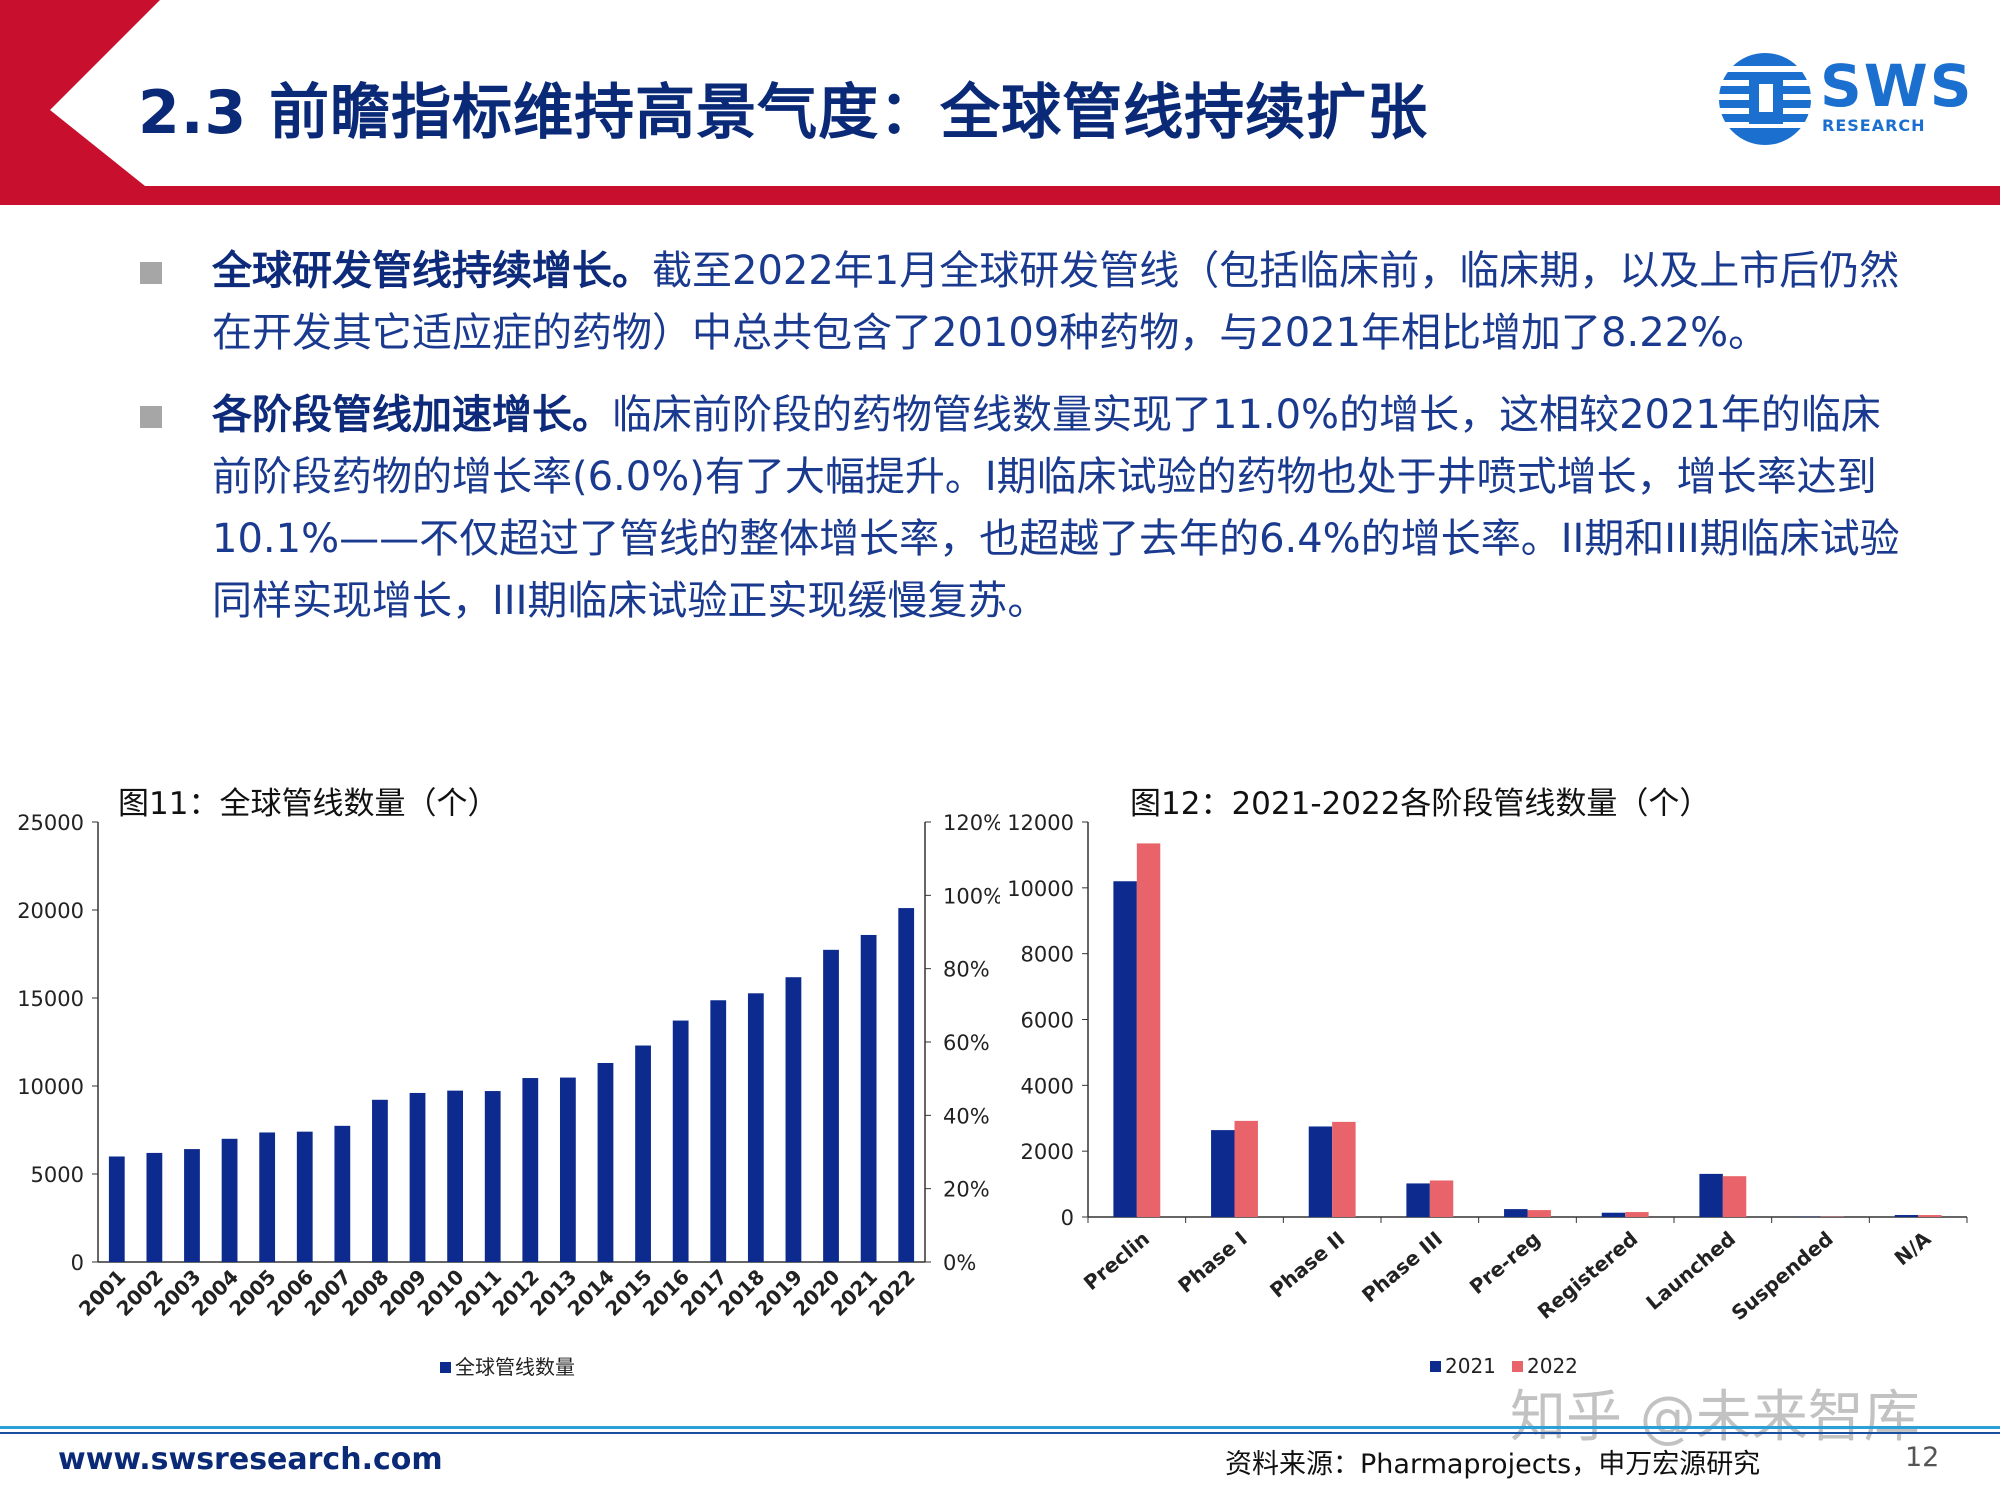 This screenshot has width=2000, height=1500. I want to click on logo-subtext: RESEARCH, so click(1874, 125).